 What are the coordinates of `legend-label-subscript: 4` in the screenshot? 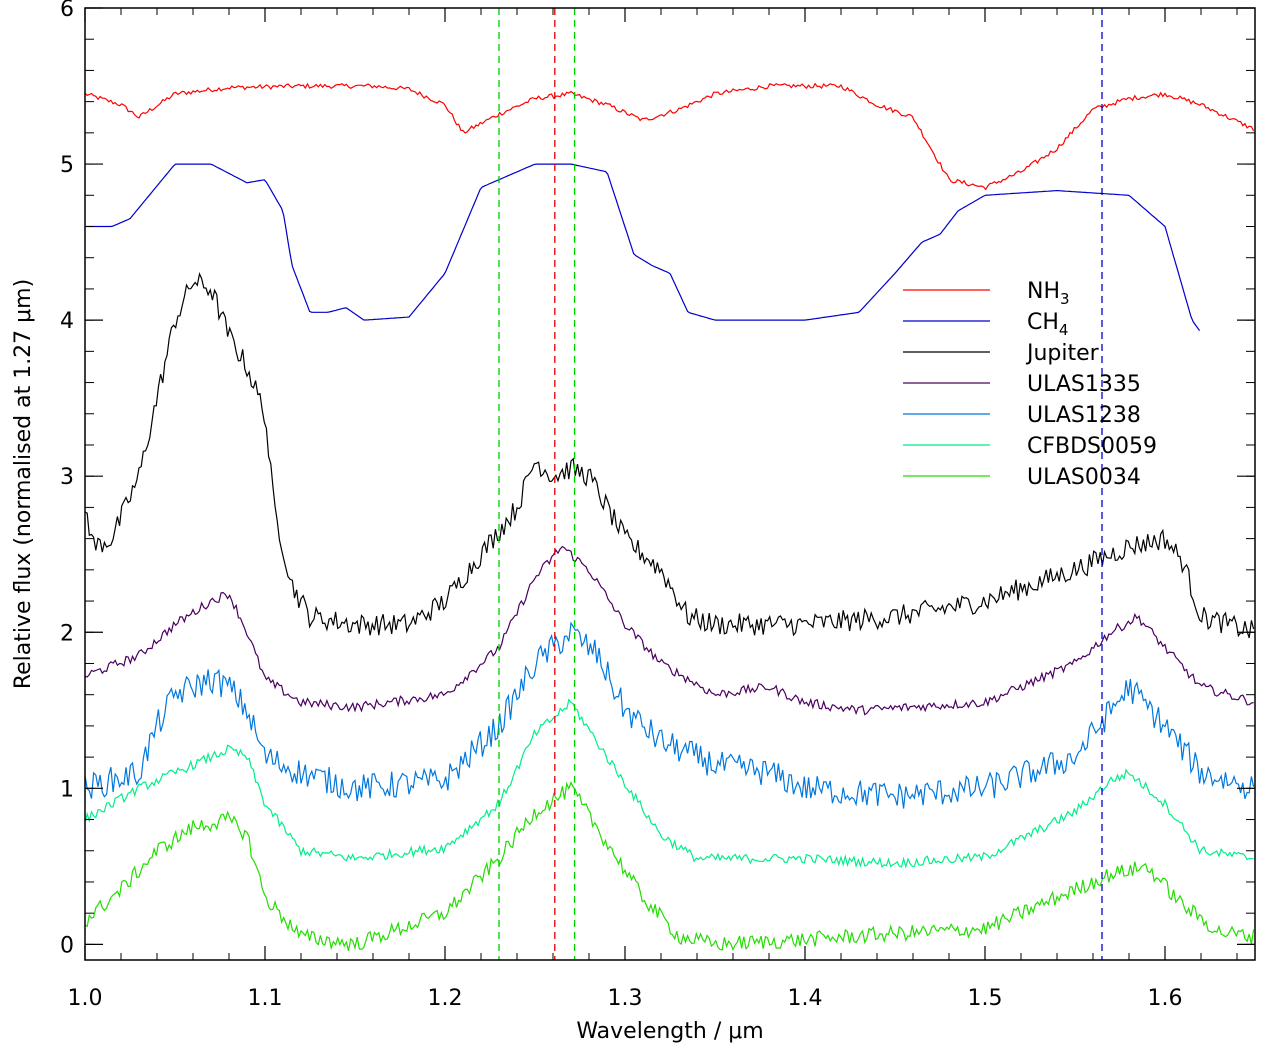 It's located at (1064, 330).